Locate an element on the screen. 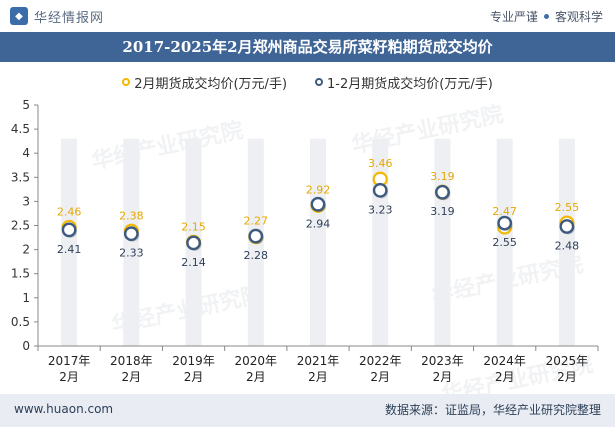 The height and width of the screenshot is (427, 615). x-tick-label: 2020年 2月 is located at coordinates (256, 369).